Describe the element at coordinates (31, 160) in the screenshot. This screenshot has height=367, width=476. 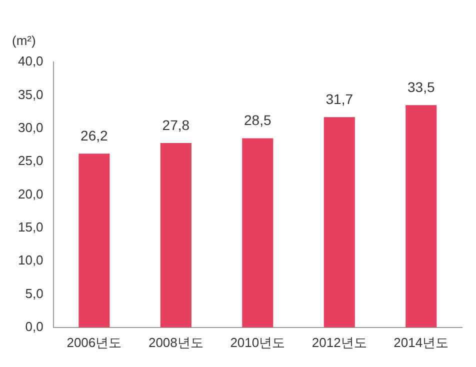
I see `y-tick-label: 25,0` at that location.